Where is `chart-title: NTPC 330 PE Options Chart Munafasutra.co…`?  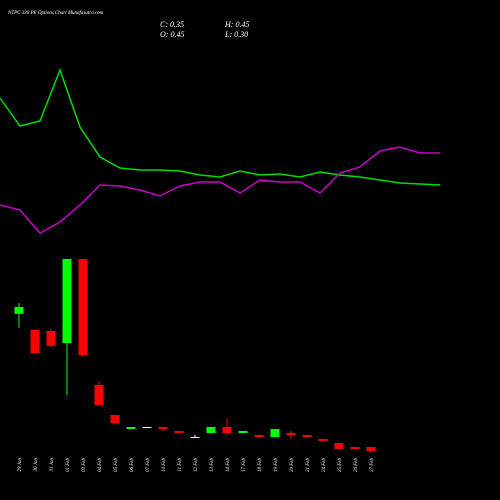
chart-title: NTPC 330 PE Options Chart Munafasutra.co… is located at coordinates (55, 13).